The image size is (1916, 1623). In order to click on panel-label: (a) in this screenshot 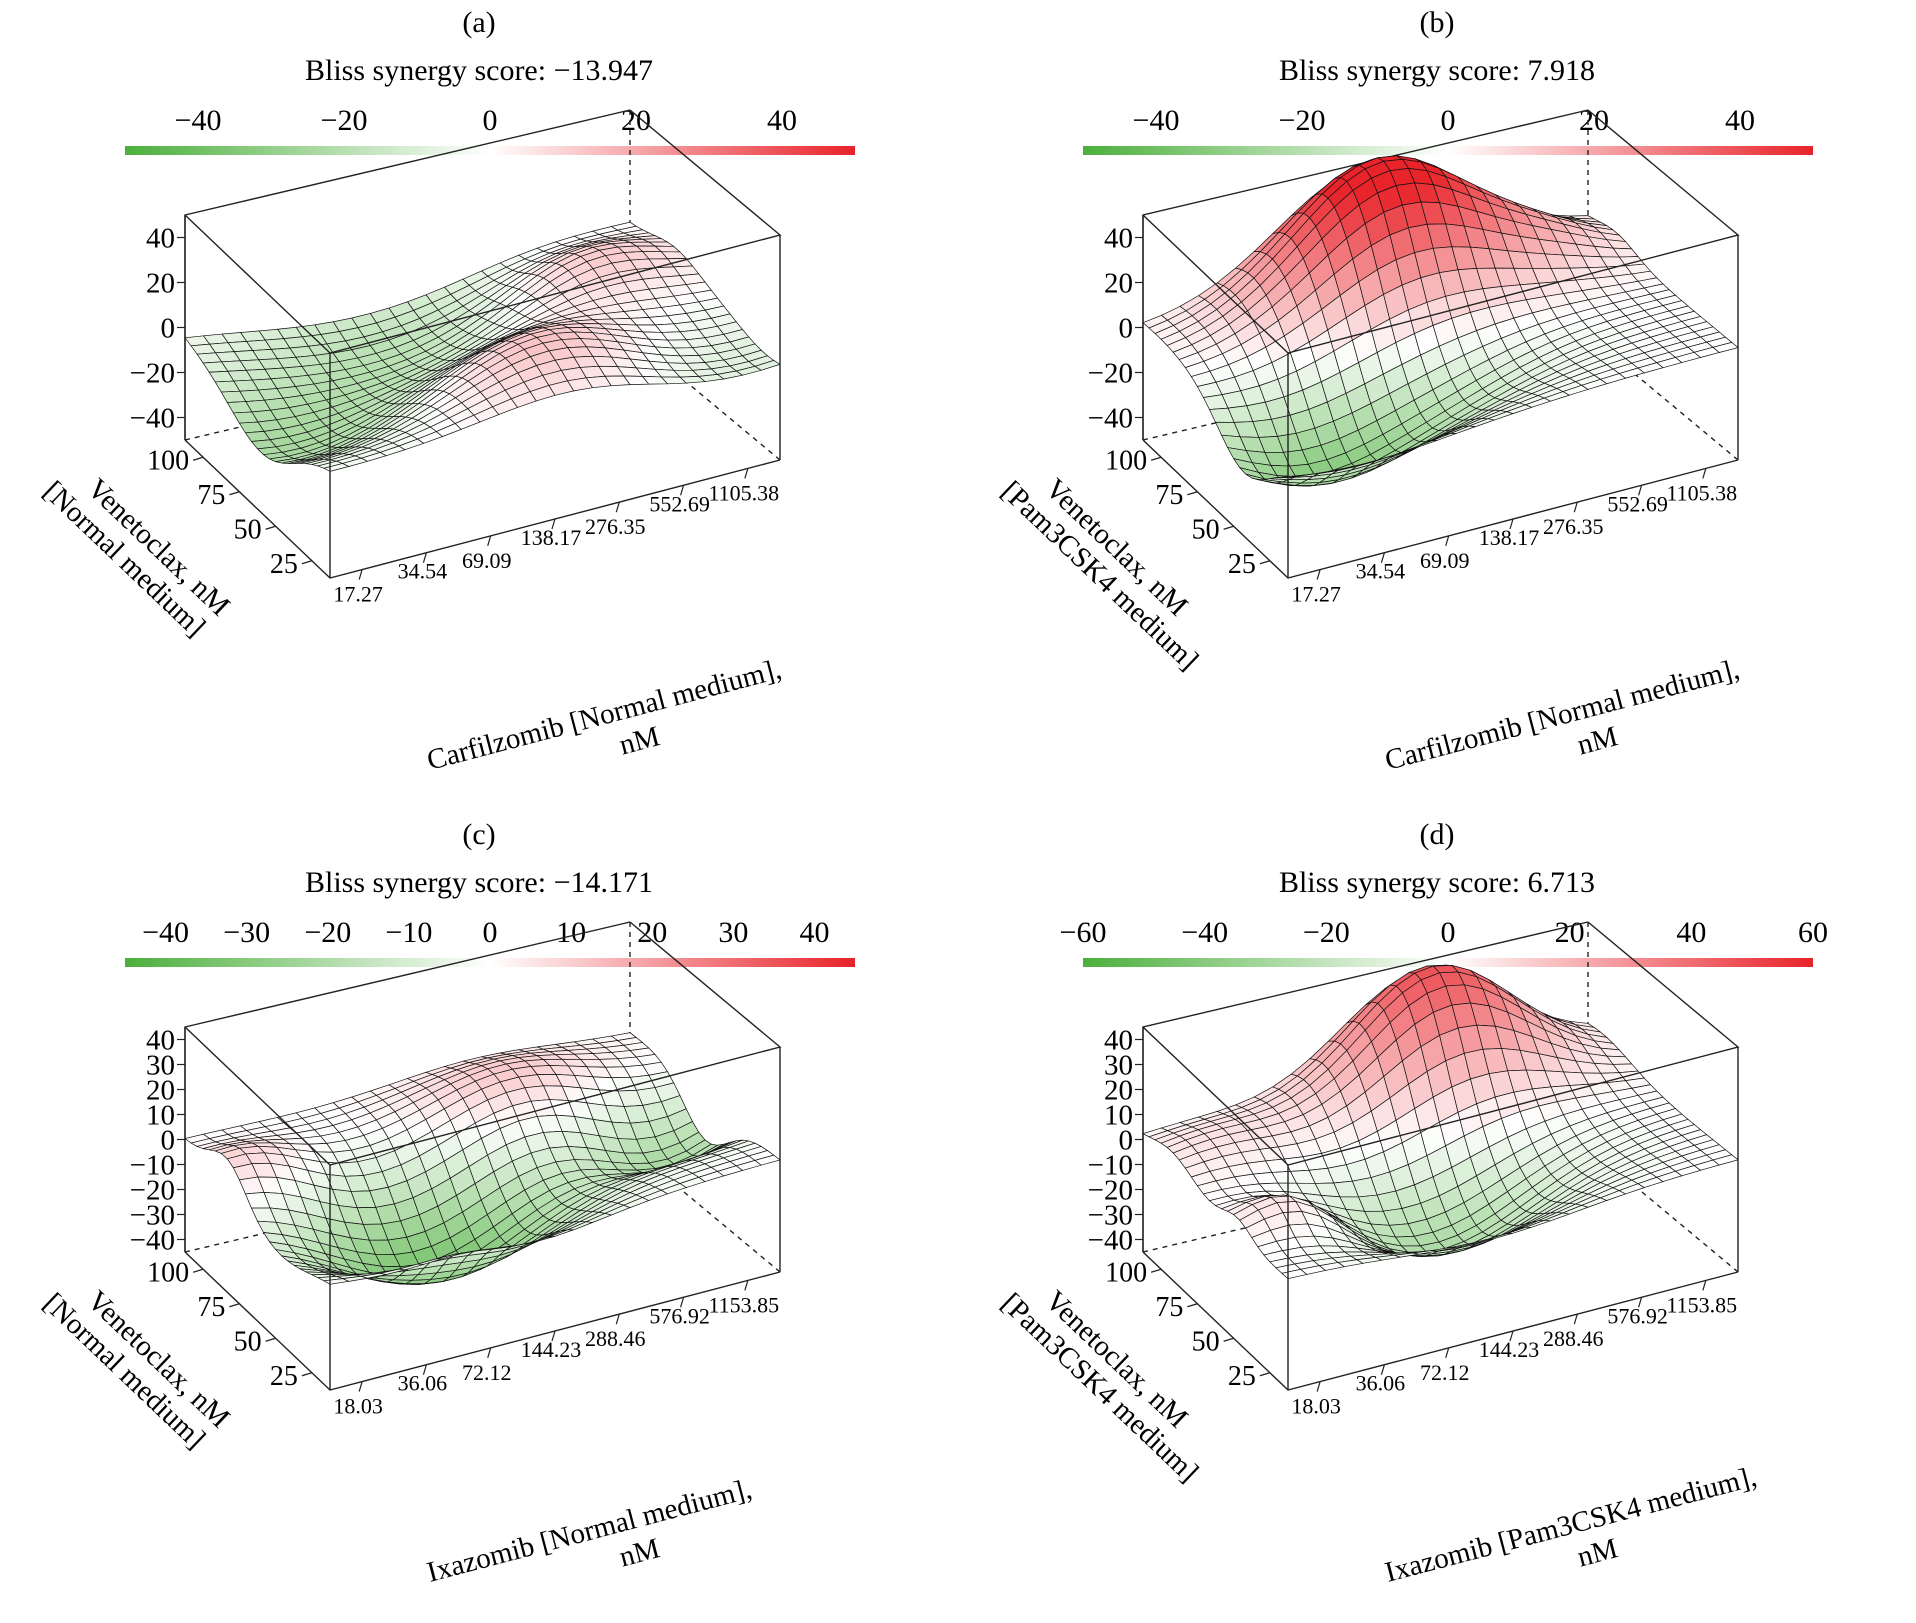, I will do `click(478, 22)`.